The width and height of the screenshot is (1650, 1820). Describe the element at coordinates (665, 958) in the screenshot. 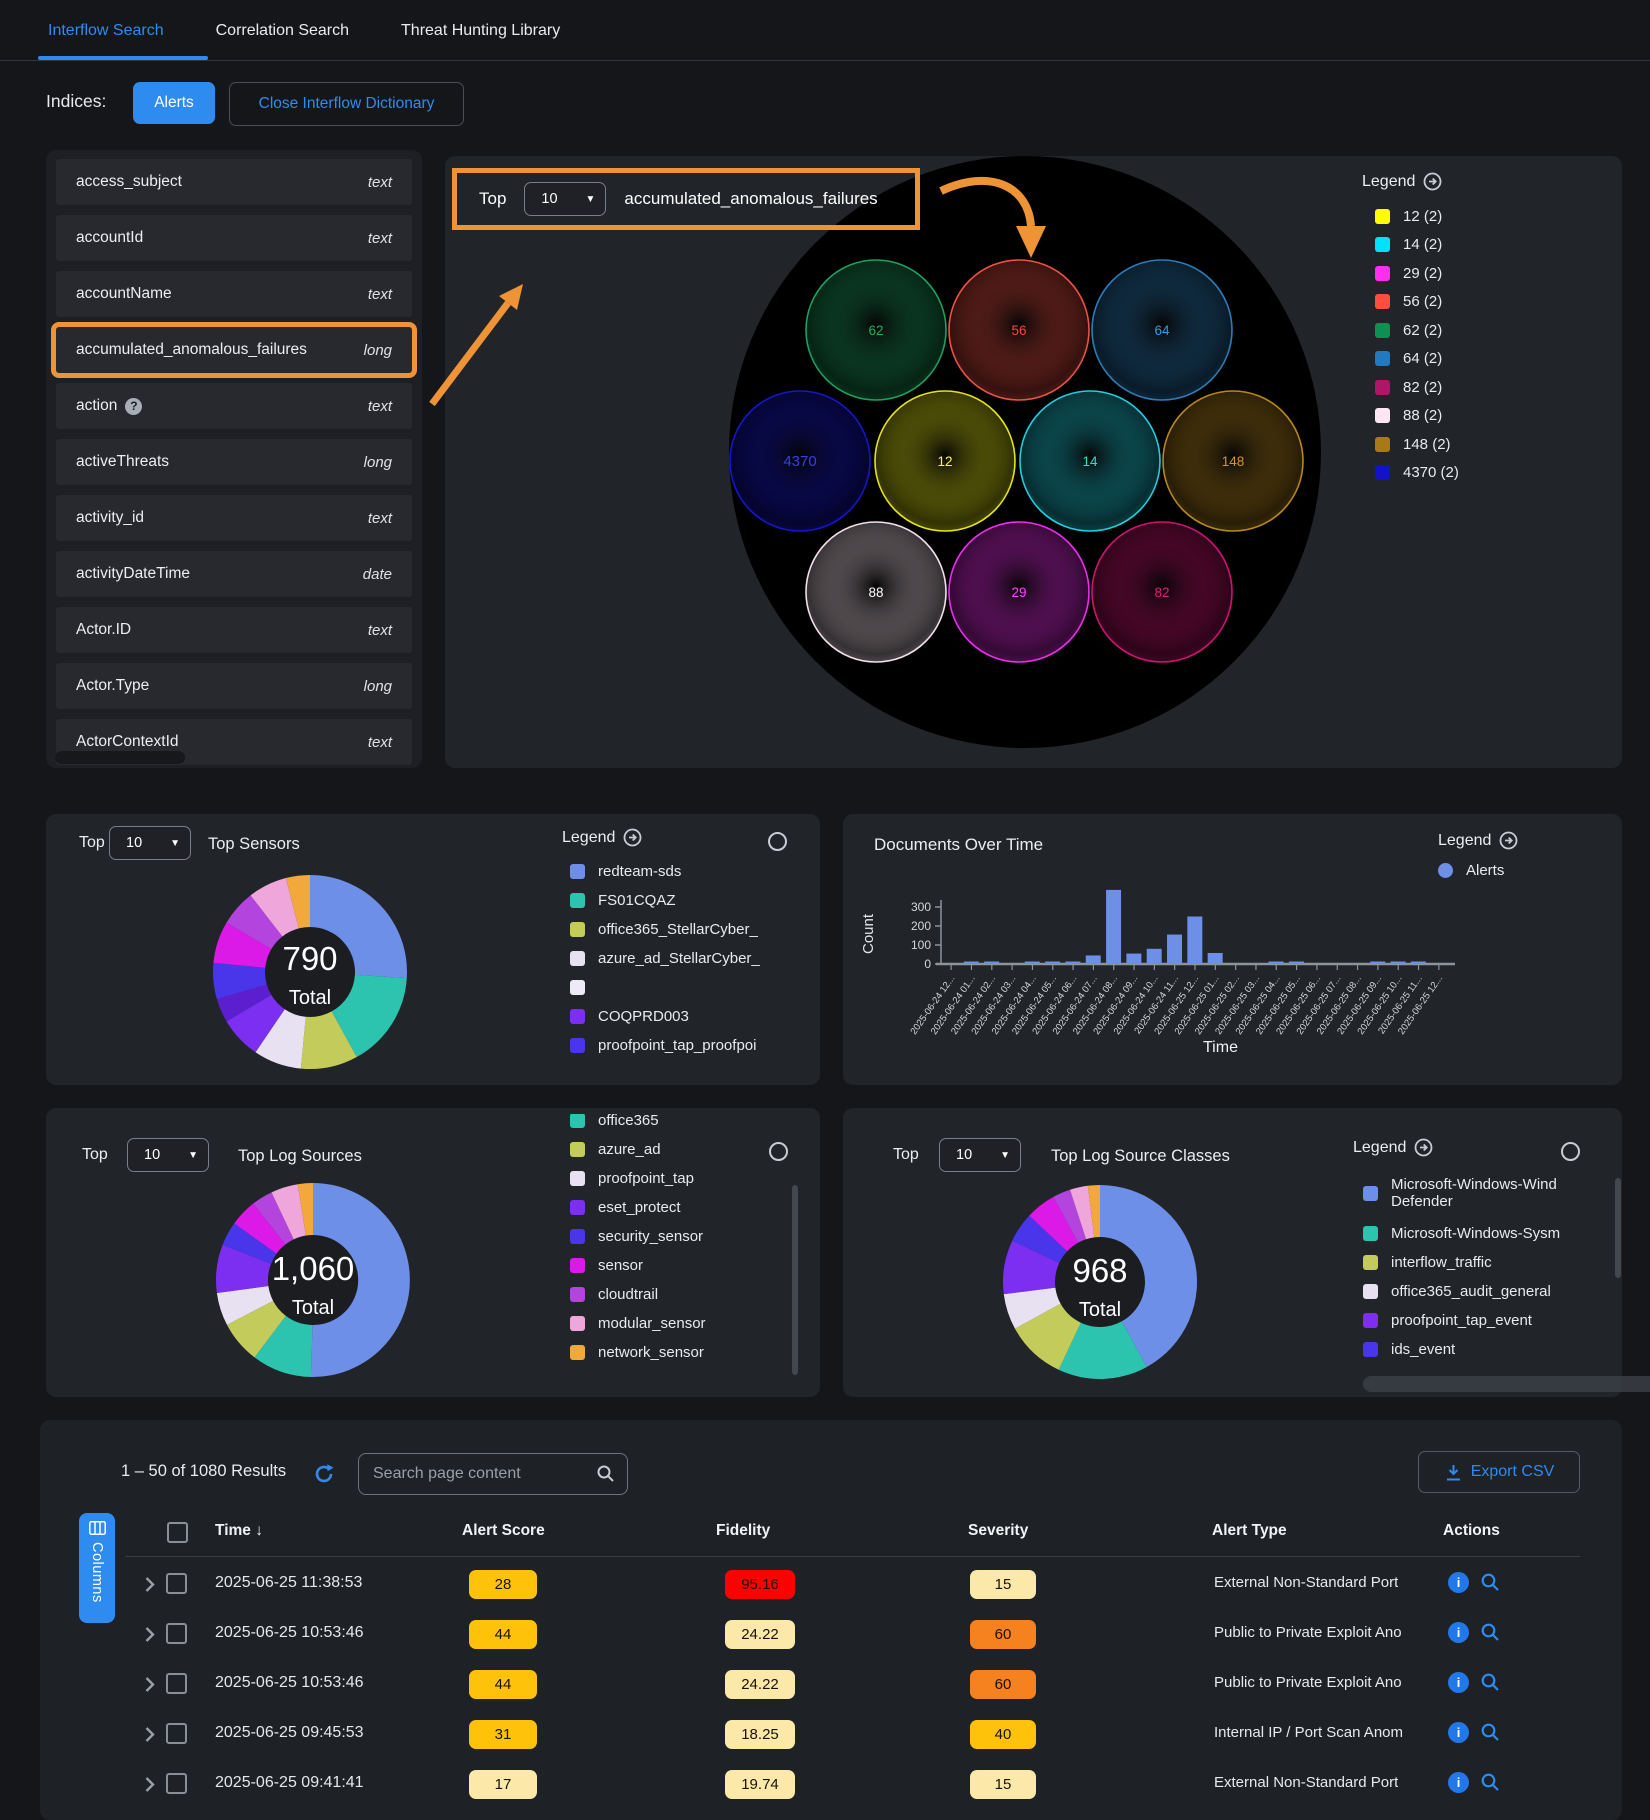

I see `legend-item: azure_ad_StellarCyber_` at that location.